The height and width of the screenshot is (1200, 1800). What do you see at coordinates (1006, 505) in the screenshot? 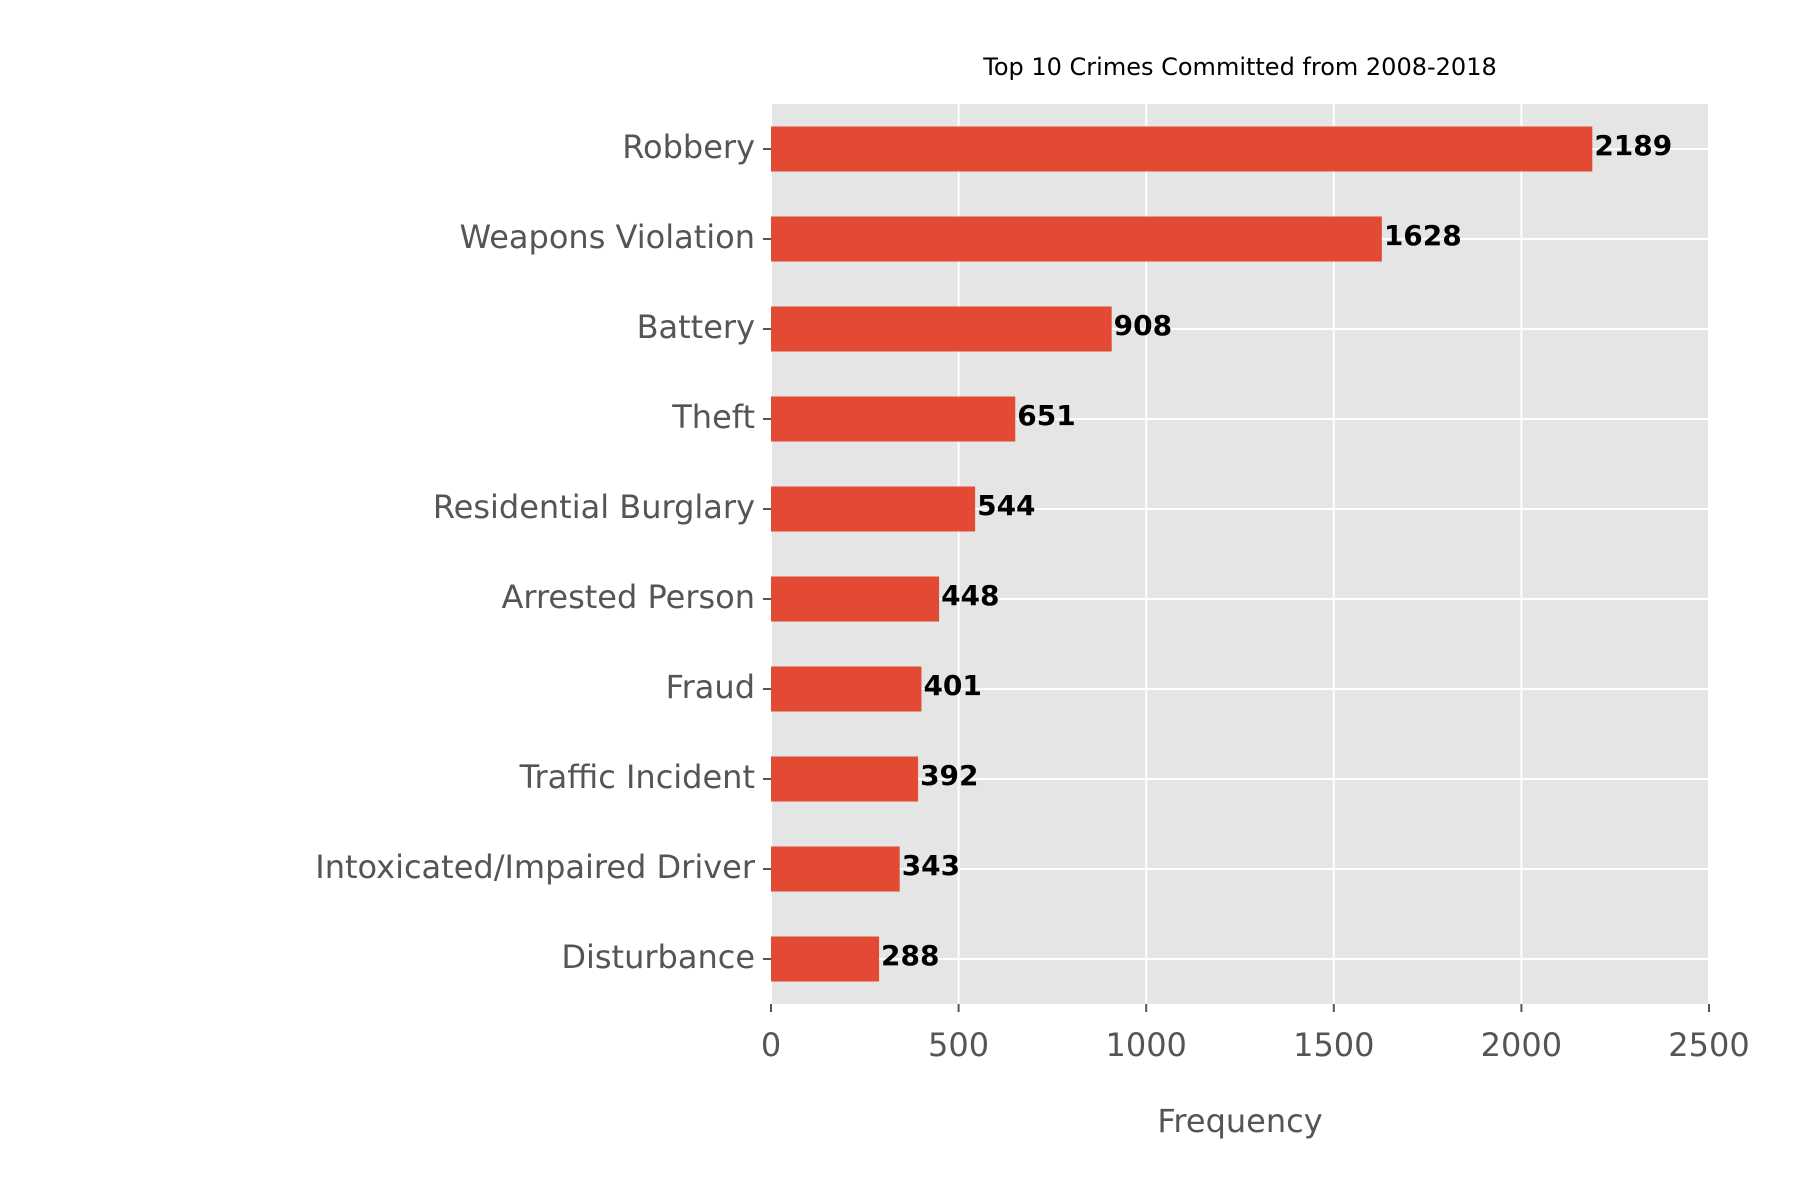
I see `data-label: 544` at bounding box center [1006, 505].